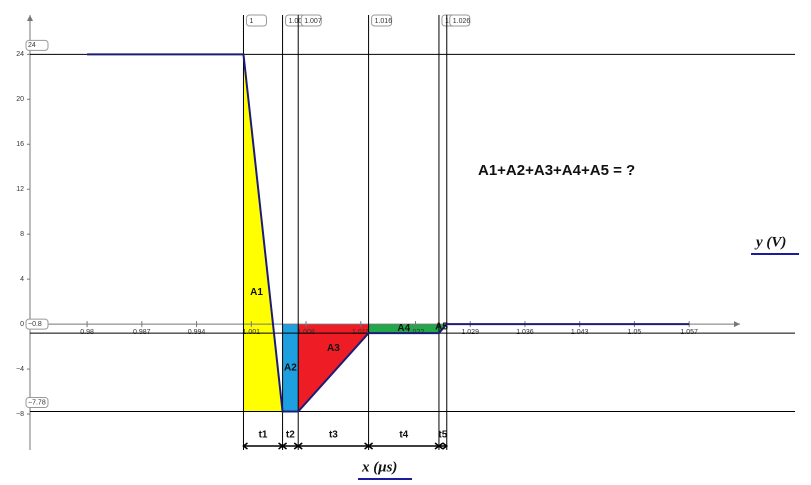 This screenshot has height=485, width=811. Describe the element at coordinates (87, 332) in the screenshot. I see `x-tick-label: 0.98` at that location.